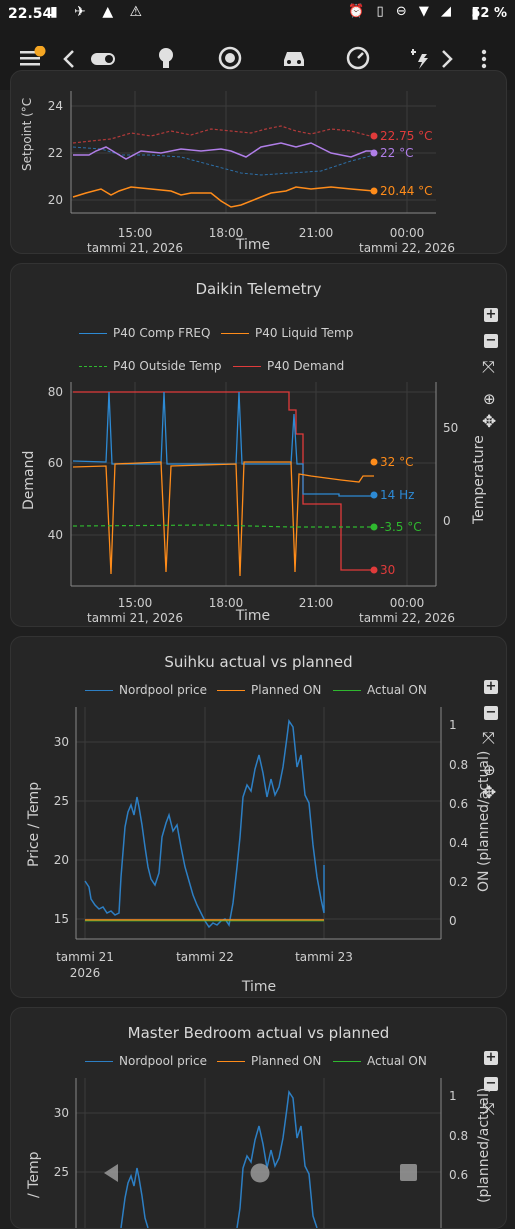 The image size is (515, 1229). What do you see at coordinates (458, 804) in the screenshot?
I see `y2-tick: 0.6` at bounding box center [458, 804].